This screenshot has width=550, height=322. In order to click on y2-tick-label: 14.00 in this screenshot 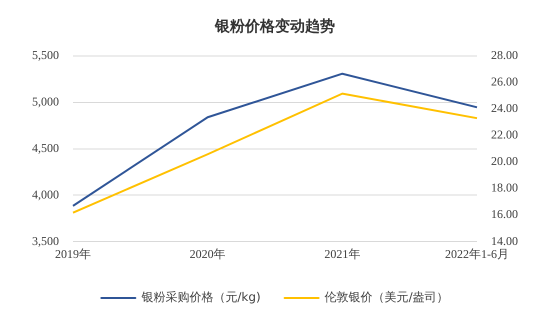, I will do `click(504, 241)`.